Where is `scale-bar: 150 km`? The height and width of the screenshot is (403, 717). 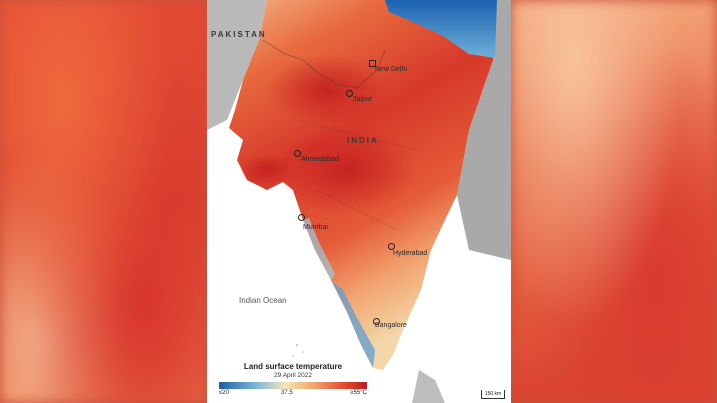
scale-bar: 150 km is located at coordinates (493, 394).